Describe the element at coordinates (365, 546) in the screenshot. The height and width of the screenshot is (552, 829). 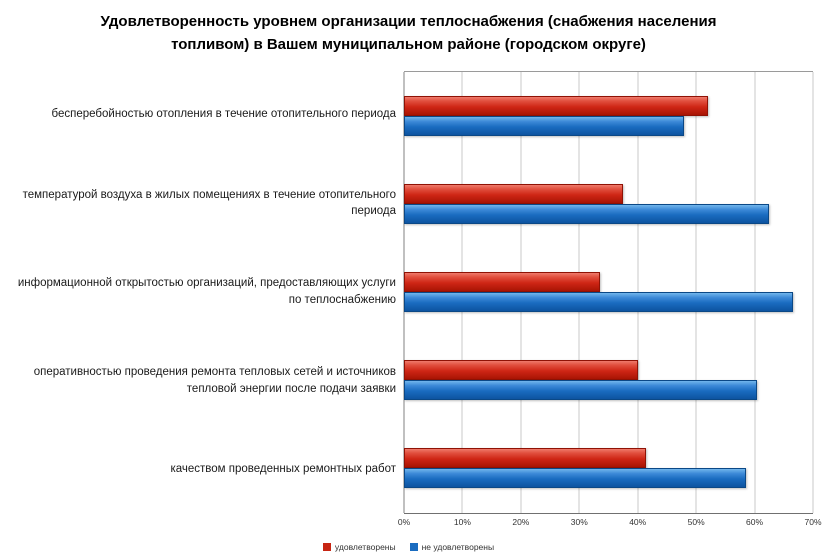
I see `legend-label: удовлетворены` at that location.